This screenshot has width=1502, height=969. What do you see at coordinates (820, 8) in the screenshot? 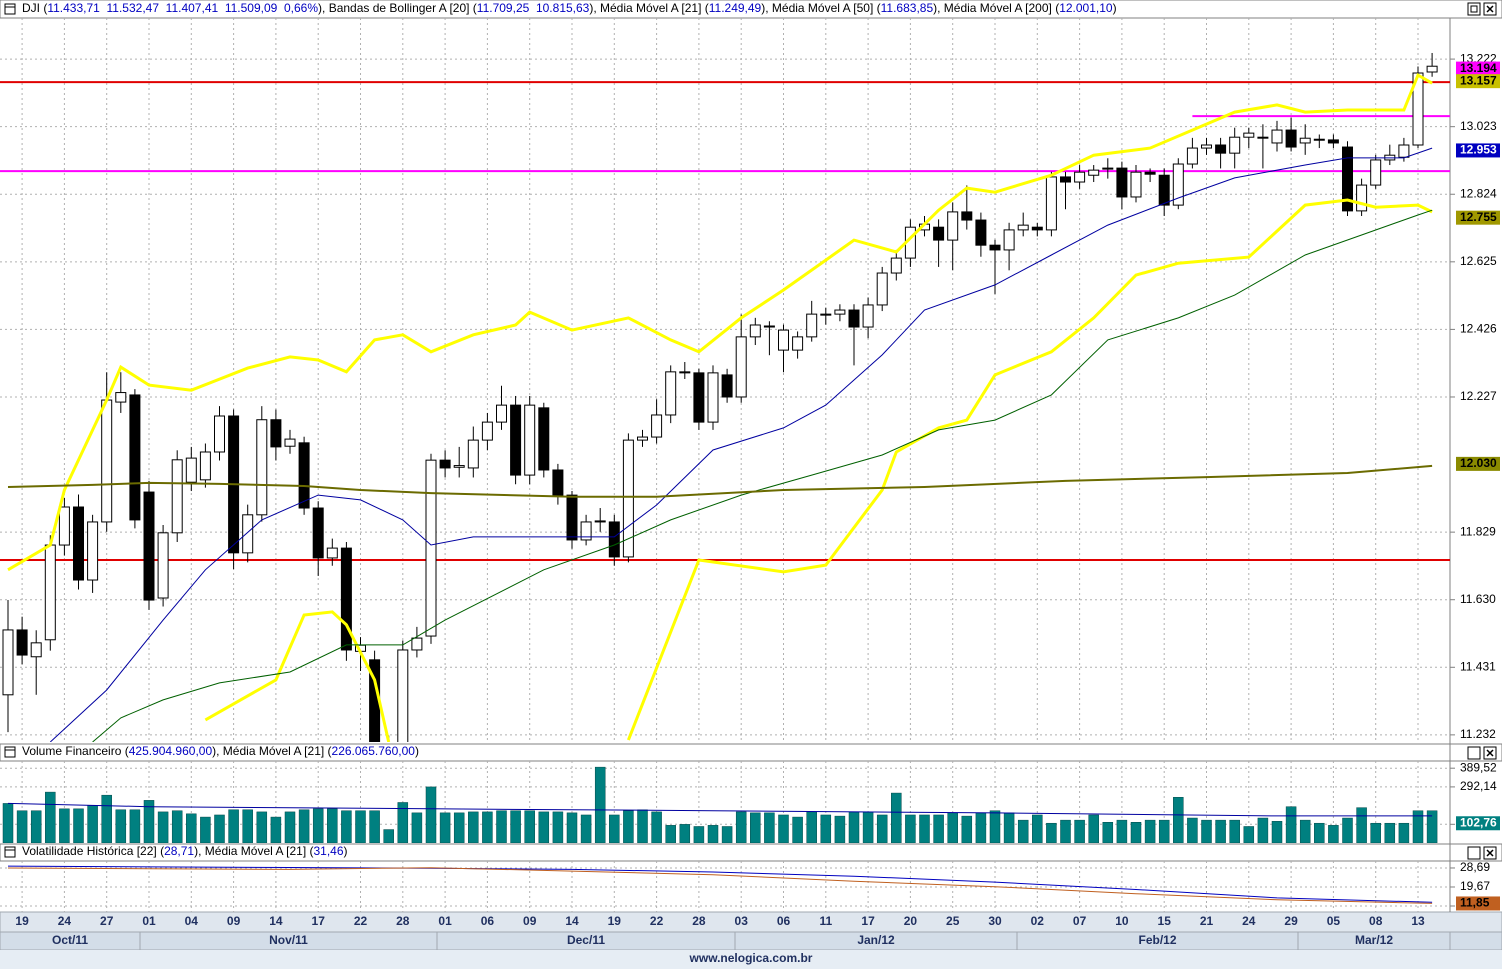
I see `title-part: ), Média Móvel A [50] (` at bounding box center [820, 8].